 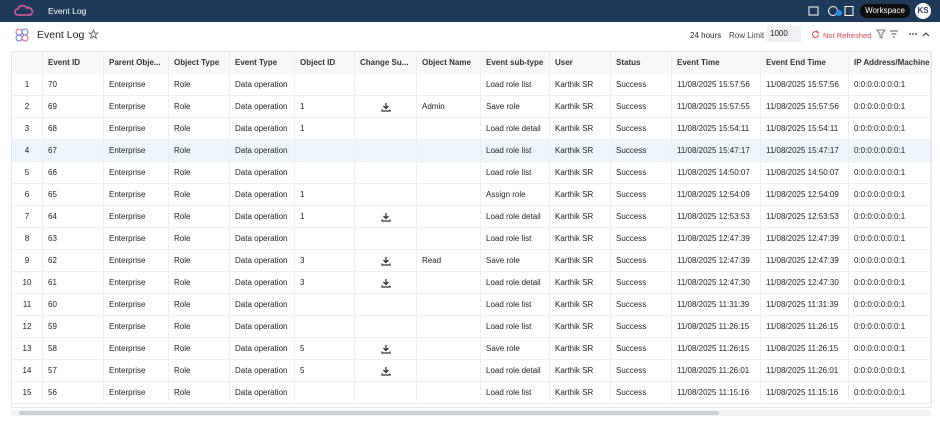 What do you see at coordinates (73, 261) in the screenshot?
I see `table-cell: 62` at bounding box center [73, 261].